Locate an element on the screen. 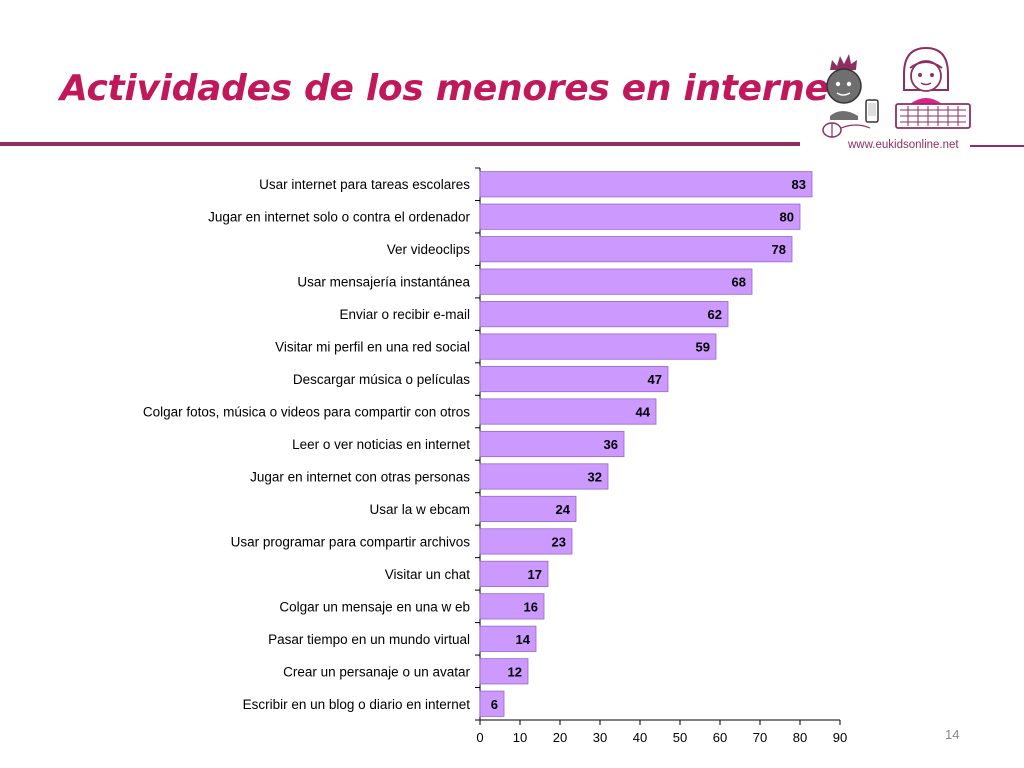  x-tick-label: 60 is located at coordinates (720, 737).